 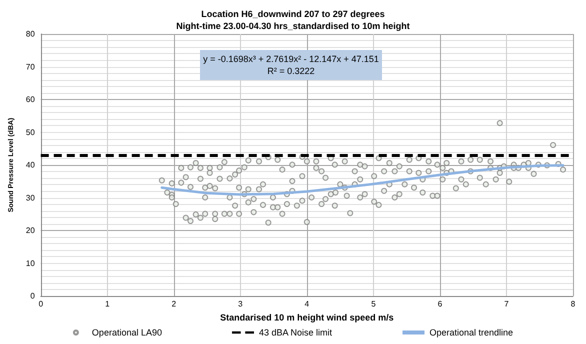 What do you see at coordinates (307, 317) in the screenshot?
I see `x-axis-title: Standarised 10 m height wind speed m/s` at bounding box center [307, 317].